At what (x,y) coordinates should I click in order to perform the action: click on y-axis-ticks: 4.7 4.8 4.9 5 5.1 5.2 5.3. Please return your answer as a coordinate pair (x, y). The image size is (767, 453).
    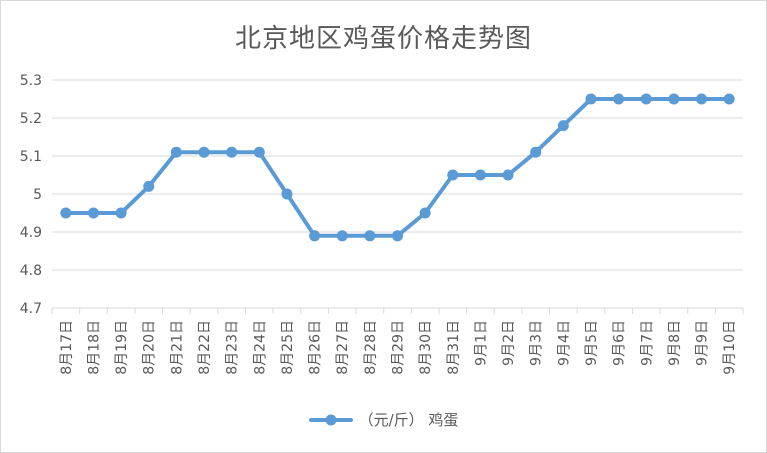
    Looking at the image, I should click on (31, 195).